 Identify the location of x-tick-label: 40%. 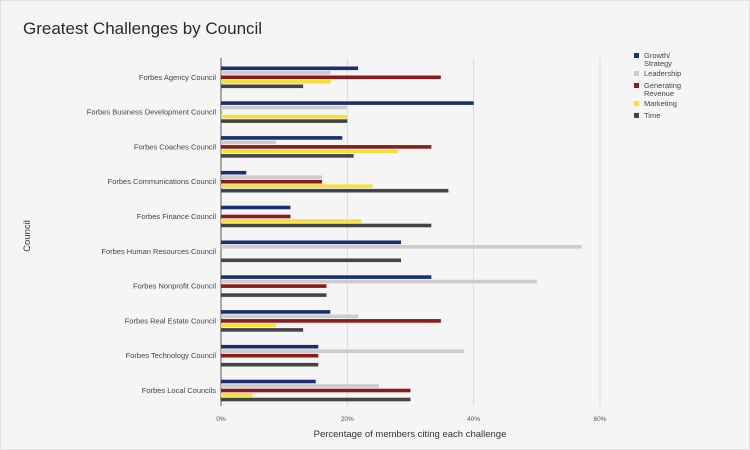
(473, 419).